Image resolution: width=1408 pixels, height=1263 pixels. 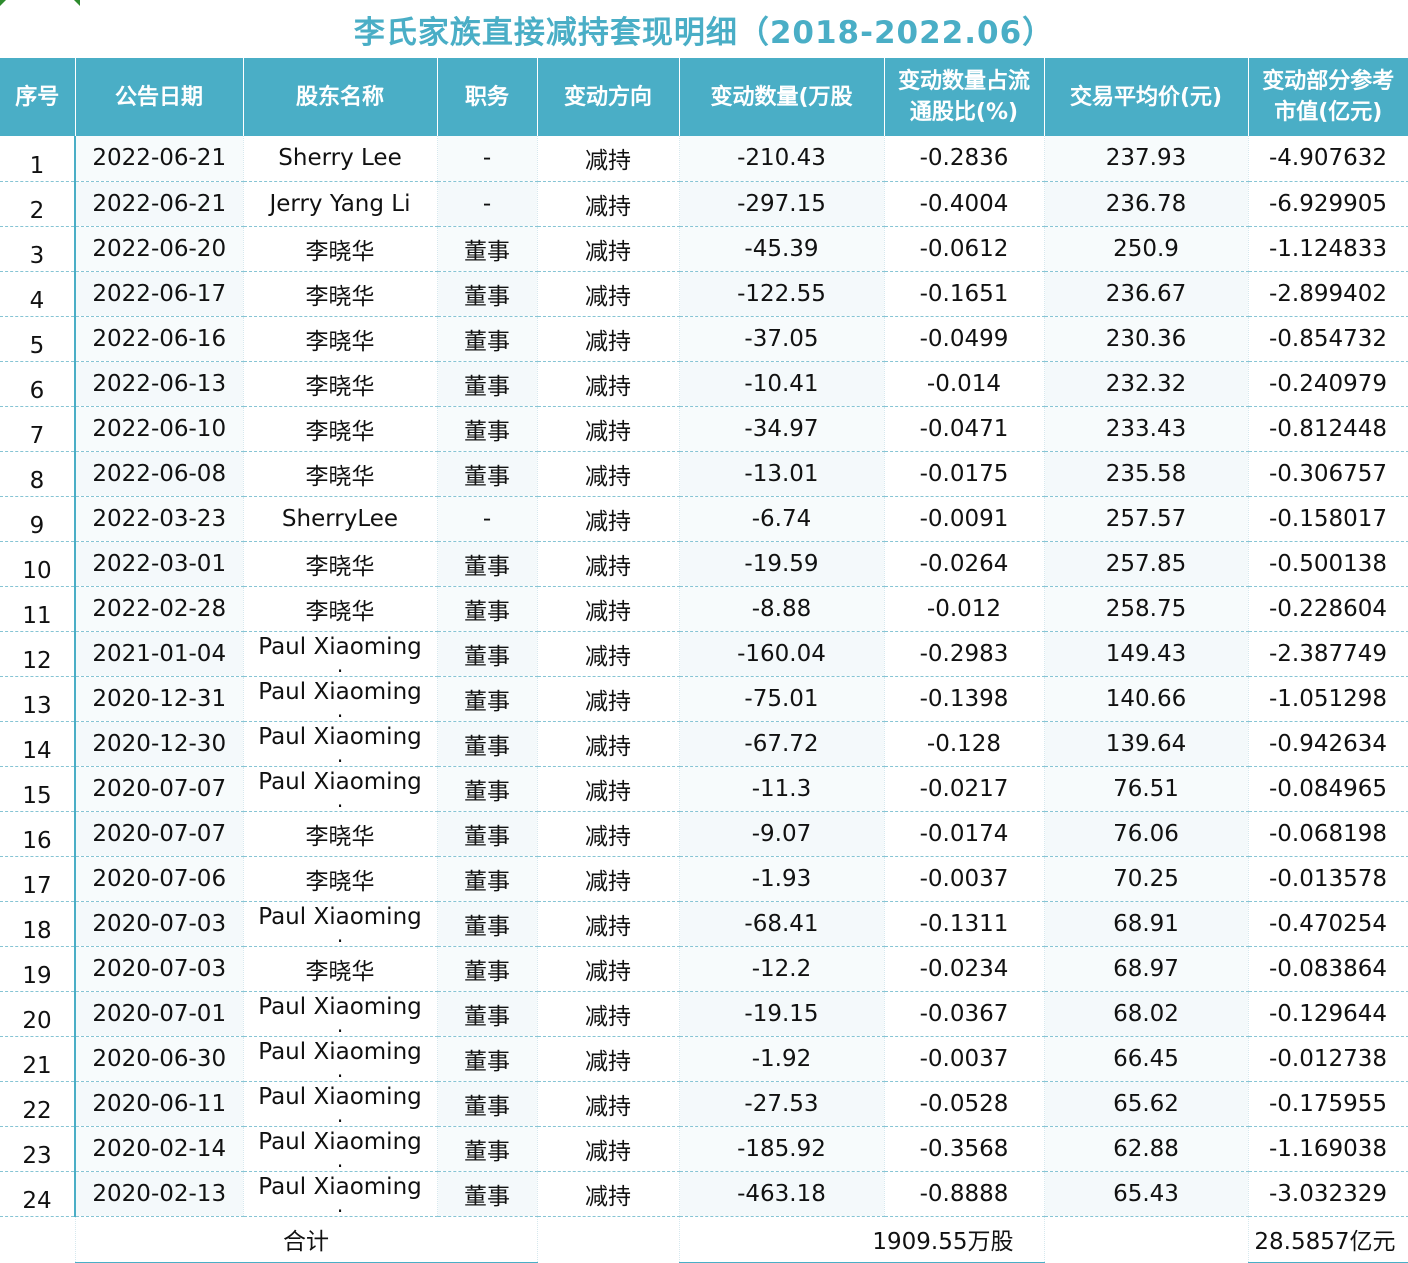 What do you see at coordinates (37, 743) in the screenshot?
I see `cell-index: 14` at bounding box center [37, 743].